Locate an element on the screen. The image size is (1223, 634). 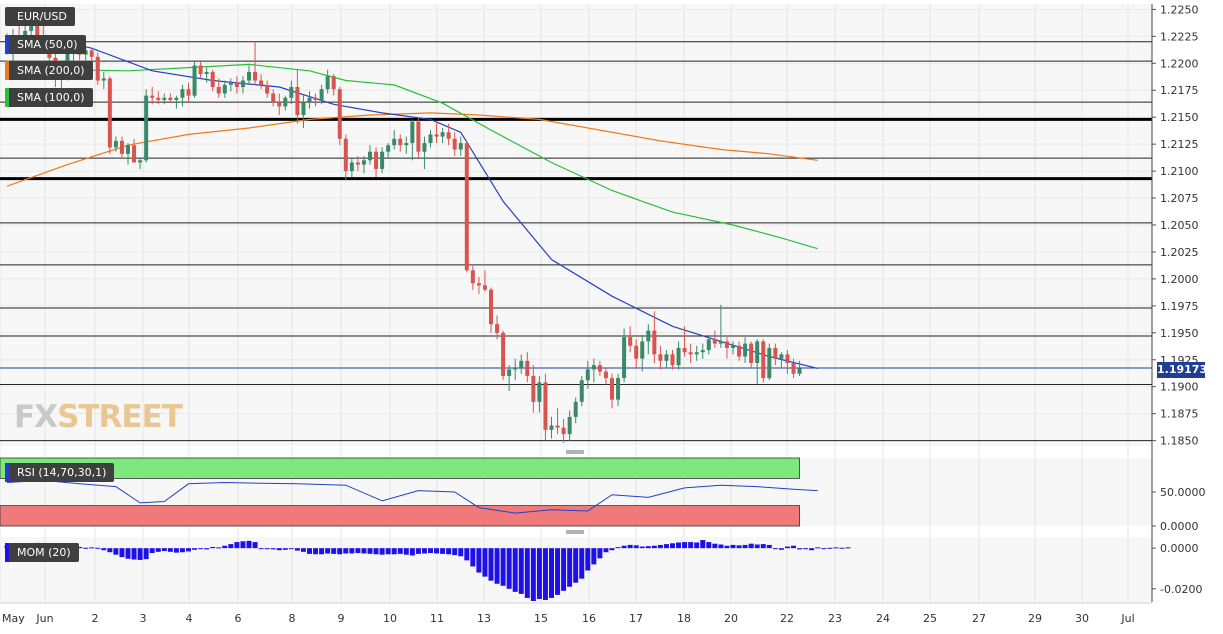
mom-text: MOM (20) is located at coordinates (44, 552).